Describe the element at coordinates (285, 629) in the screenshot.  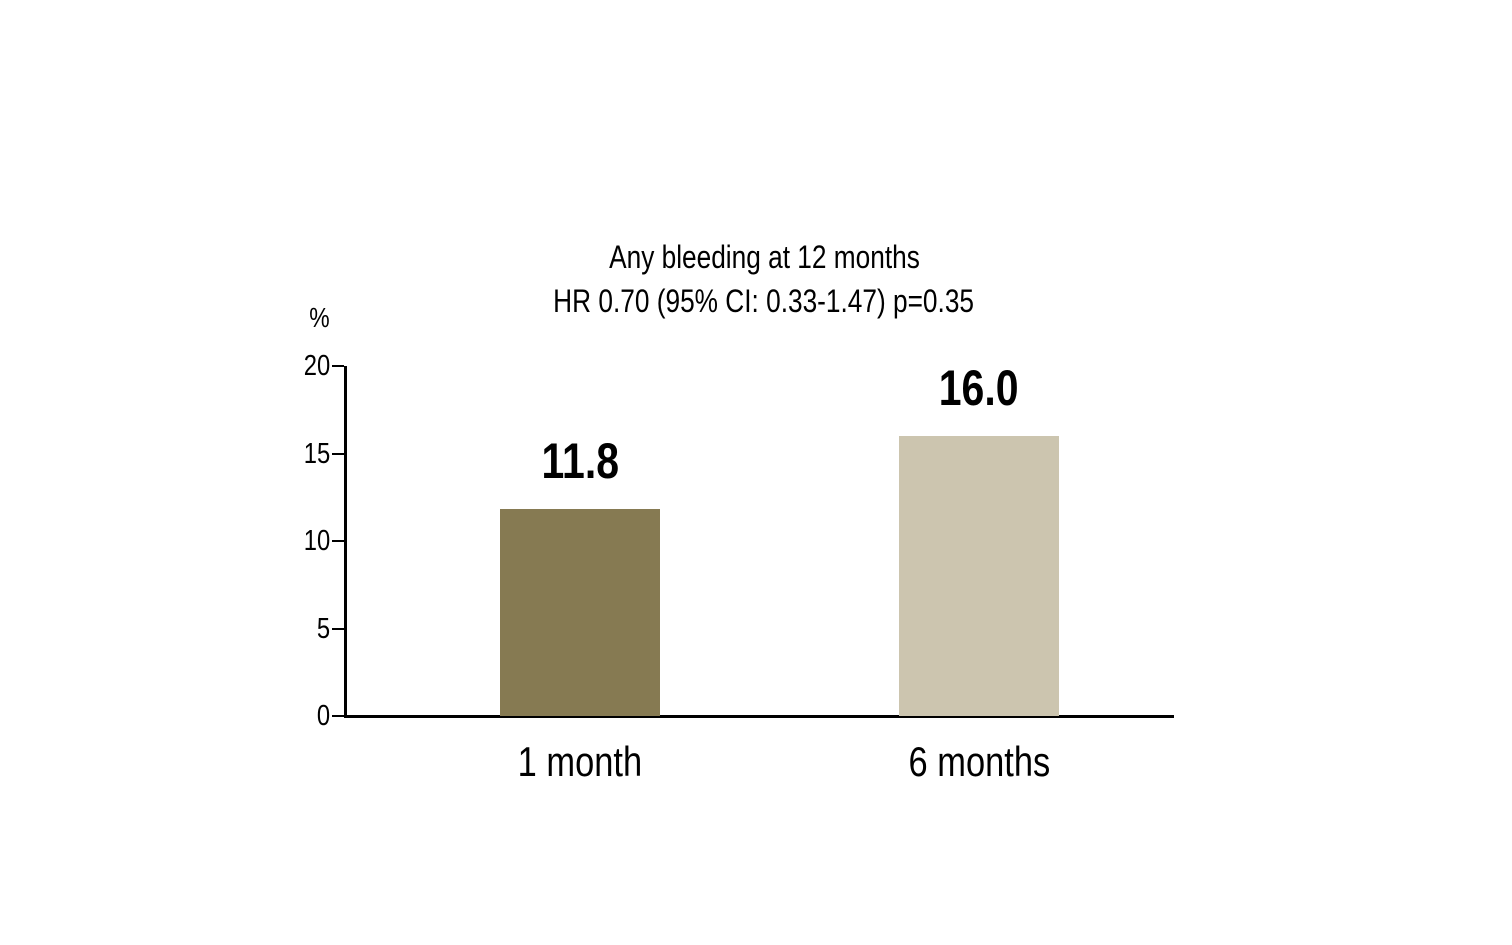
I see `y-tick-label-5: 5` at that location.